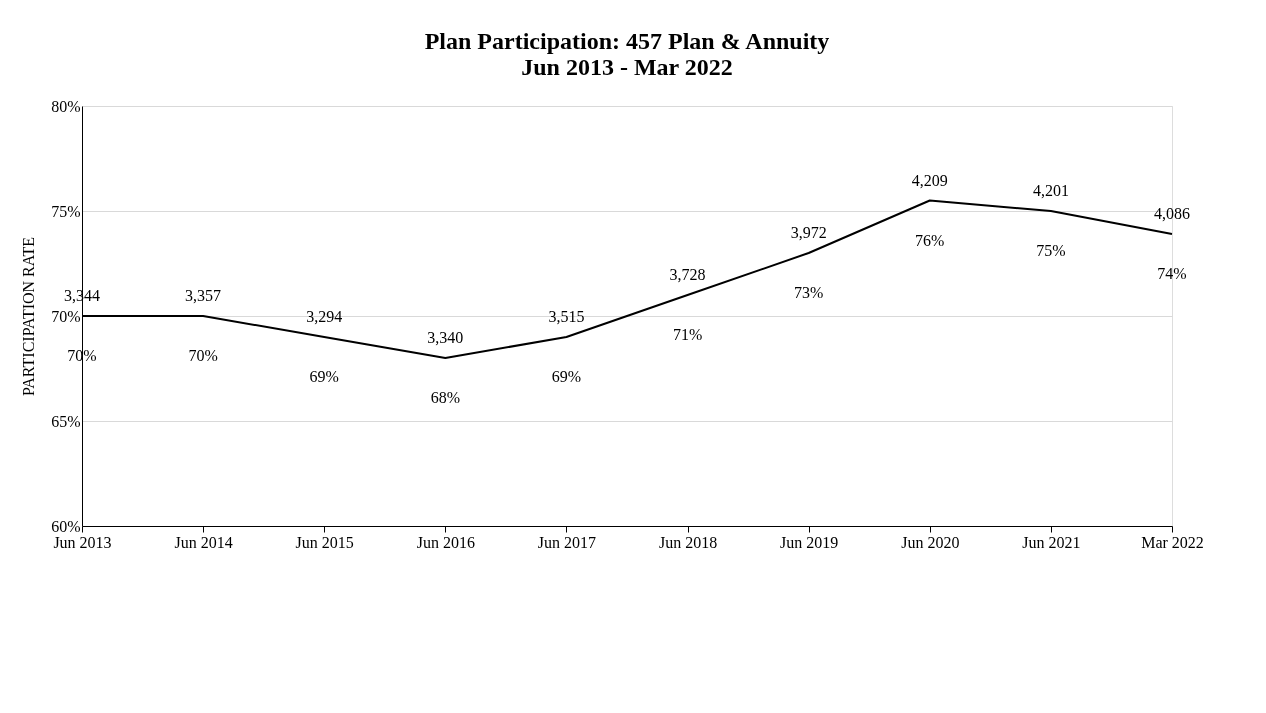 This screenshot has width=1266, height=713. What do you see at coordinates (445, 397) in the screenshot?
I see `data-label: 68%` at bounding box center [445, 397].